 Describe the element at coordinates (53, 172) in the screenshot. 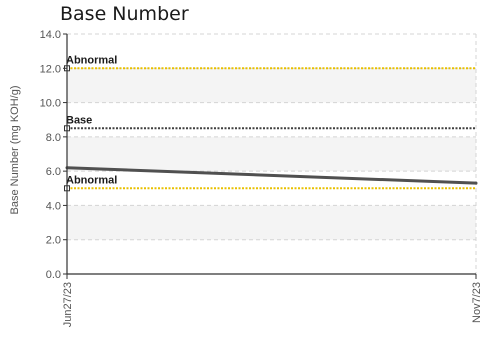

I see `y-tick-label: 6.0` at that location.